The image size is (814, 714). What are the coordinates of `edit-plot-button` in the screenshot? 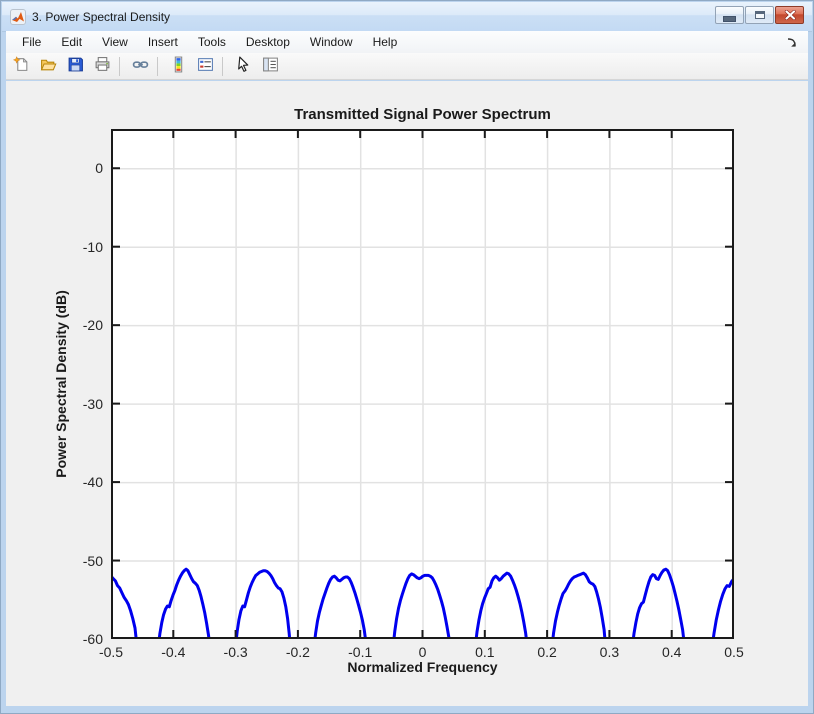 It's located at (243, 66).